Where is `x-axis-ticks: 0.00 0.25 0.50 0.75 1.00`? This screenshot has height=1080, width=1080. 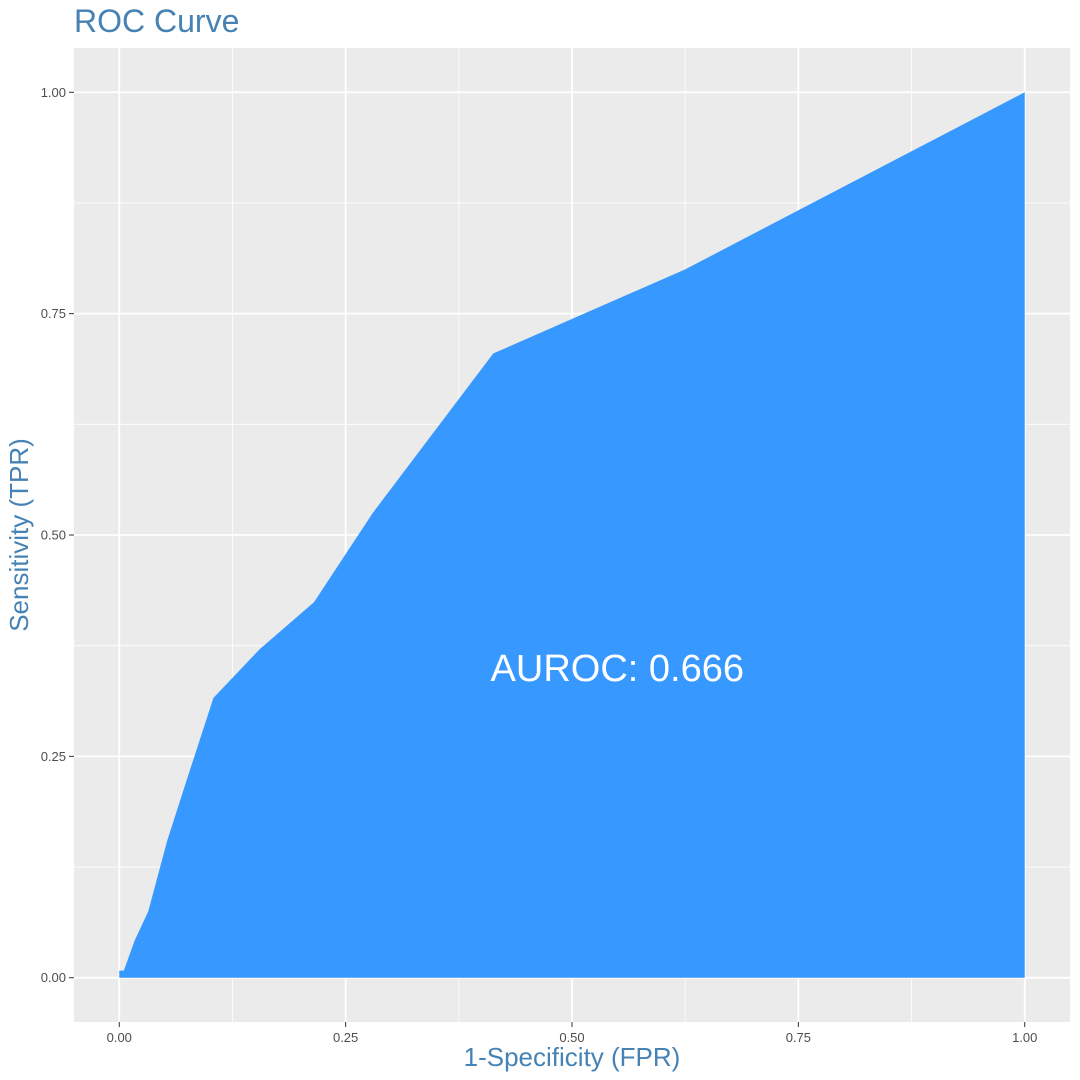
x-axis-ticks: 0.00 0.25 0.50 0.75 1.00 is located at coordinates (572, 1033).